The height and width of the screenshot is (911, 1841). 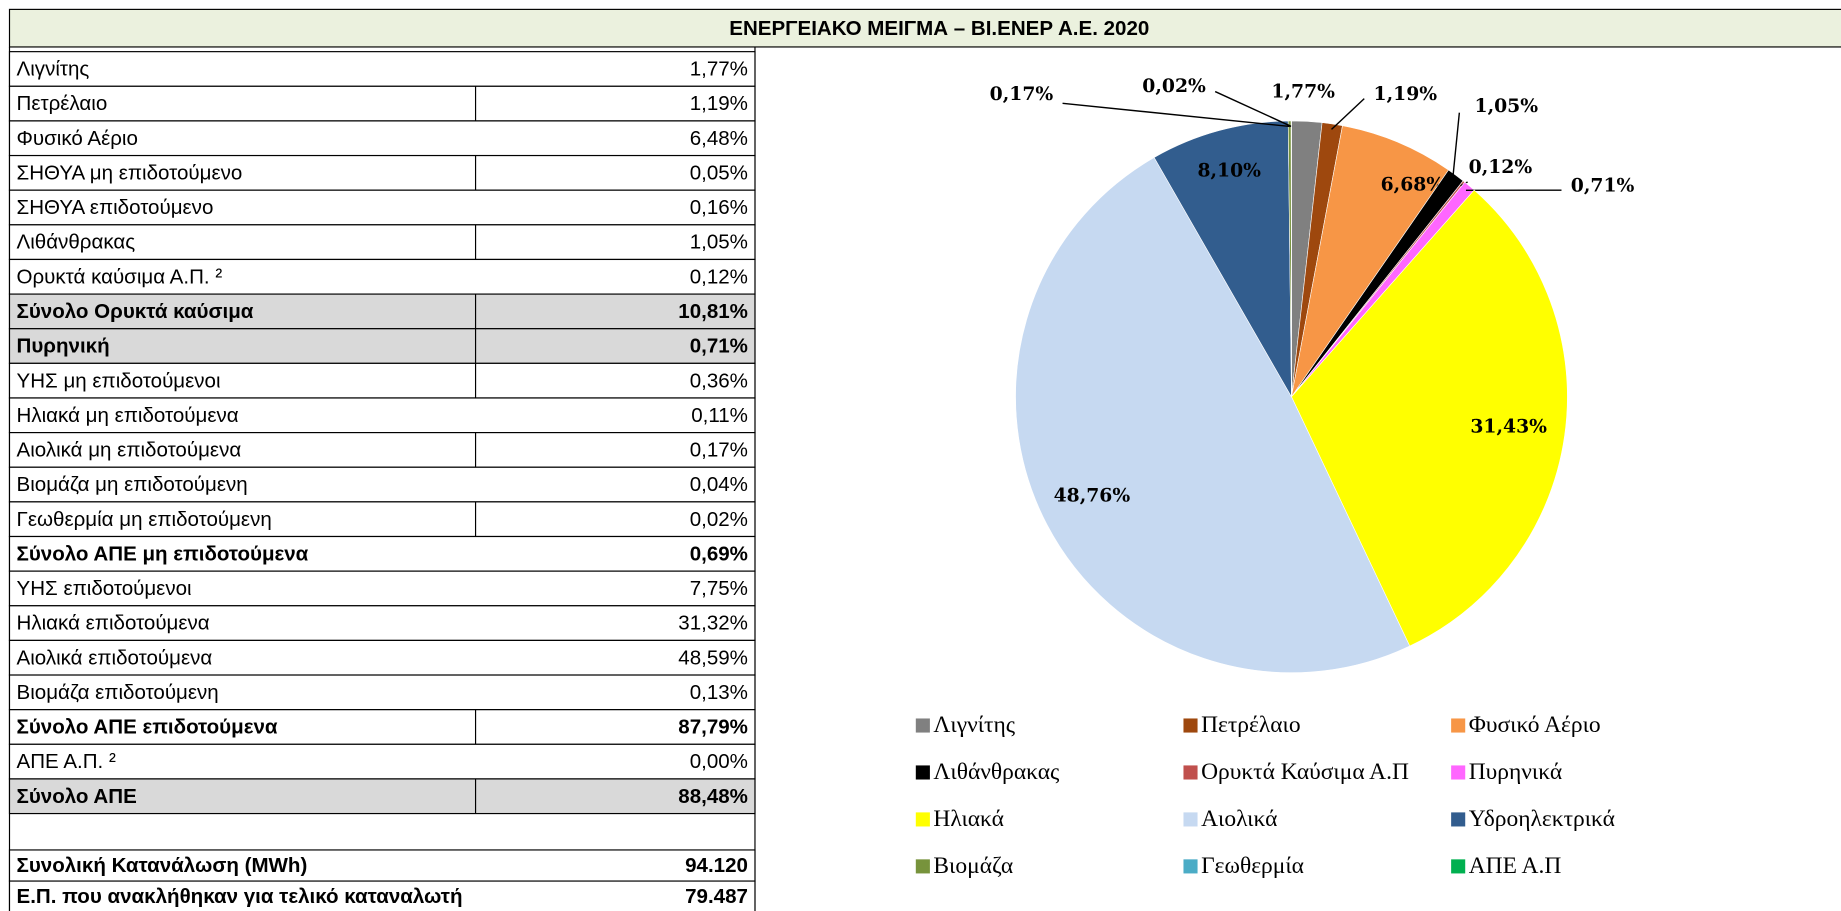 What do you see at coordinates (1229, 170) in the screenshot?
I see `data-label: 8,10%` at bounding box center [1229, 170].